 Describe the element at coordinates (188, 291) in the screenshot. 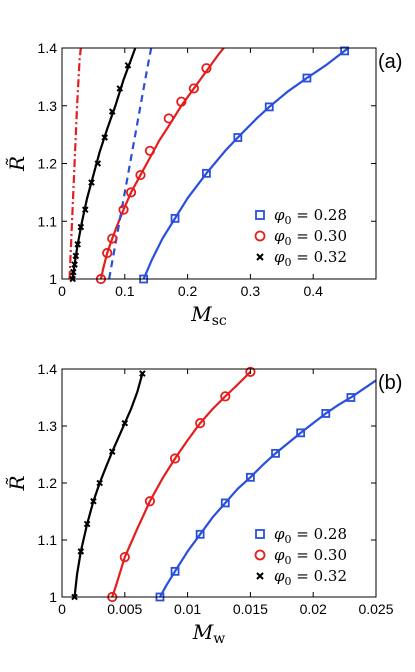

I see `x-tick-label: 0.2` at that location.